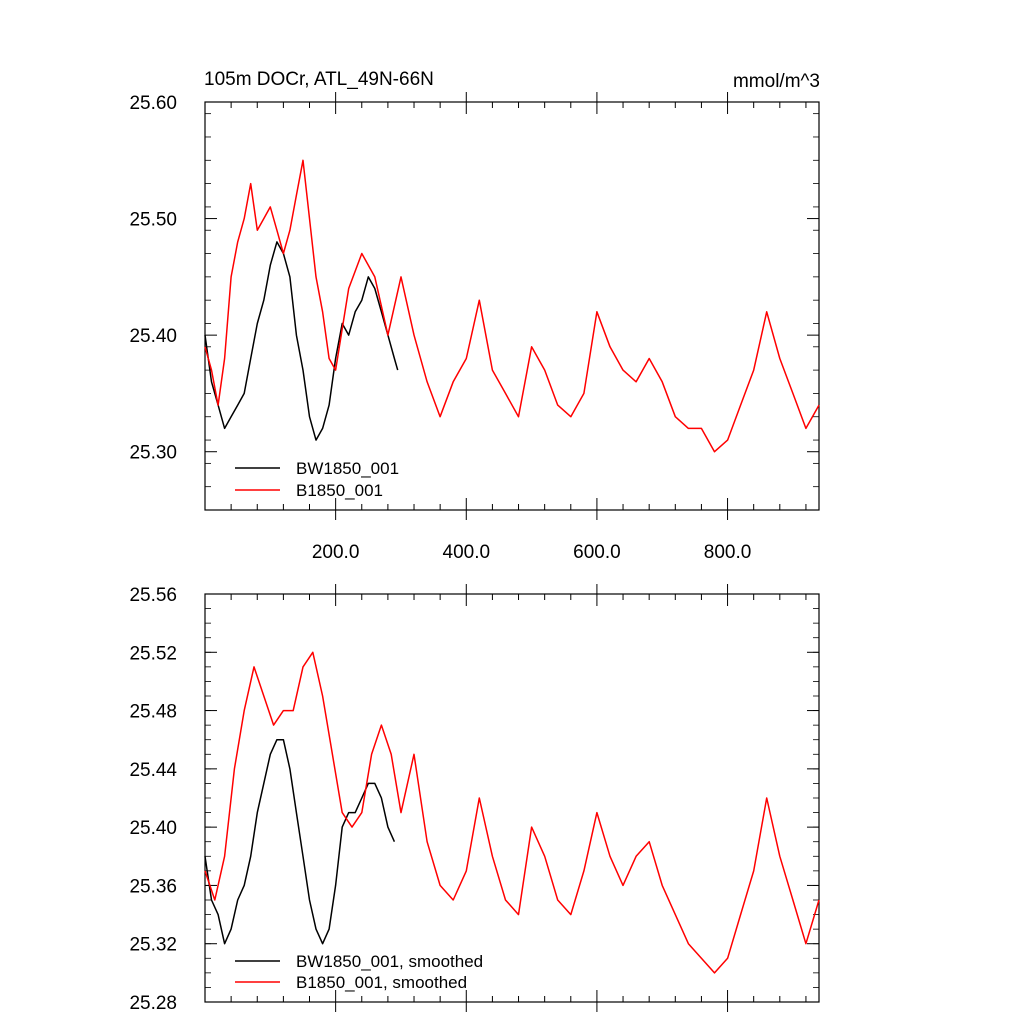 Image resolution: width=1024 pixels, height=1024 pixels. Describe the element at coordinates (776, 81) in the screenshot. I see `units-label: mmol/m^3` at that location.